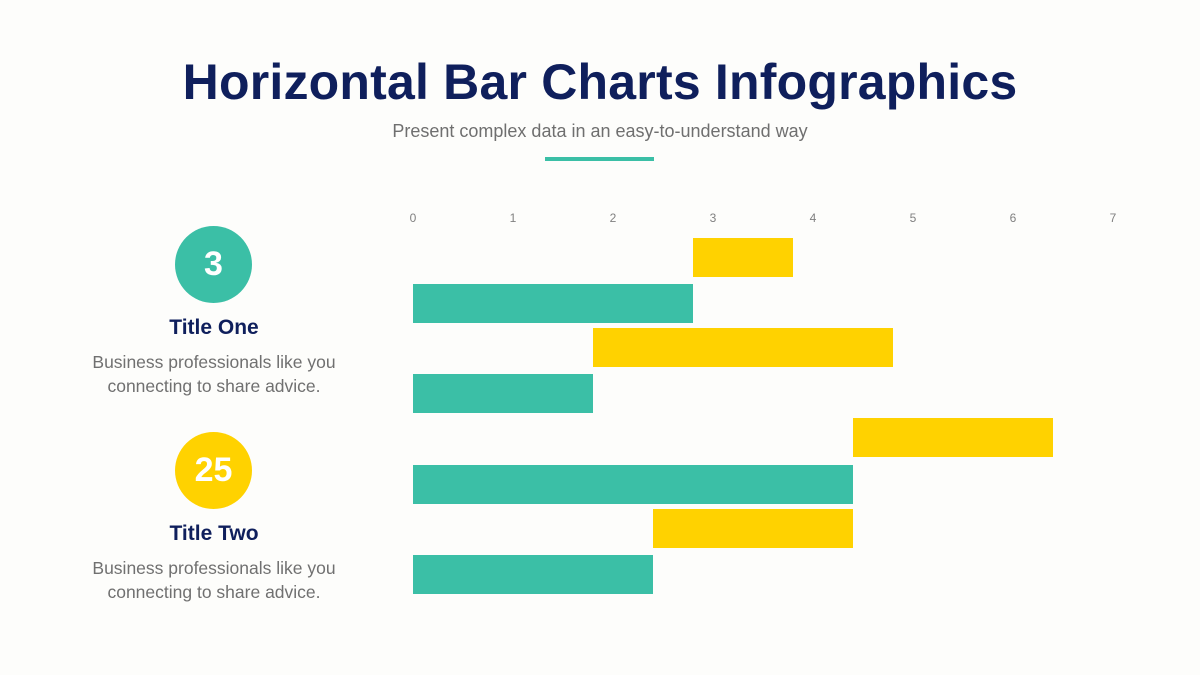 This screenshot has height=675, width=1200. What do you see at coordinates (600, 82) in the screenshot?
I see `page-title: Horizontal Bar Charts Infographics` at bounding box center [600, 82].